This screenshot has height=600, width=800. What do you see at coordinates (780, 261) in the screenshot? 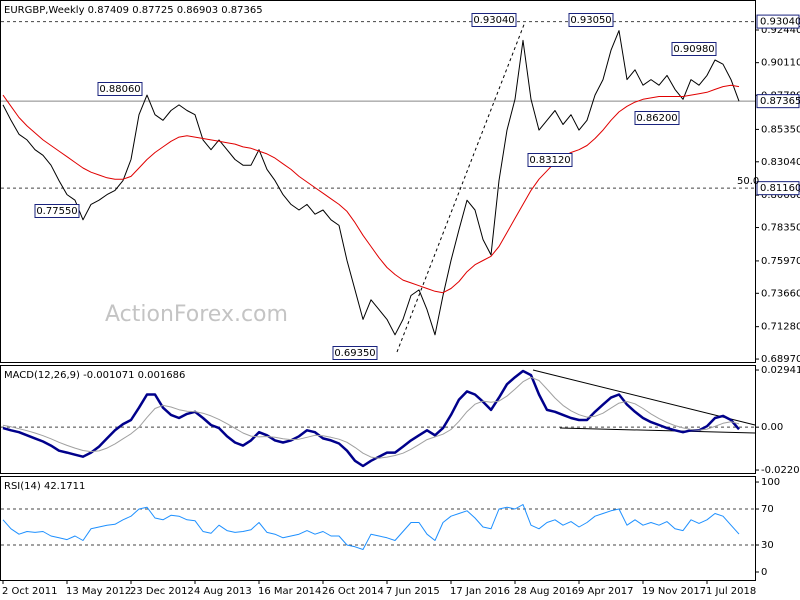
I see `y-tick-label: 0.75970` at bounding box center [780, 261].